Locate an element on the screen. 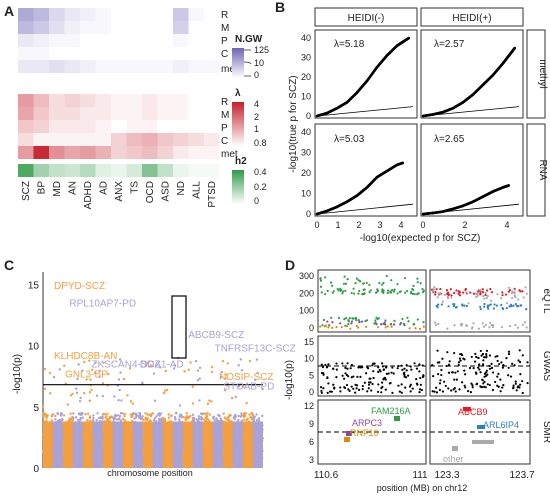  locus-xtick-110-6: 110.6 is located at coordinates (326, 475).